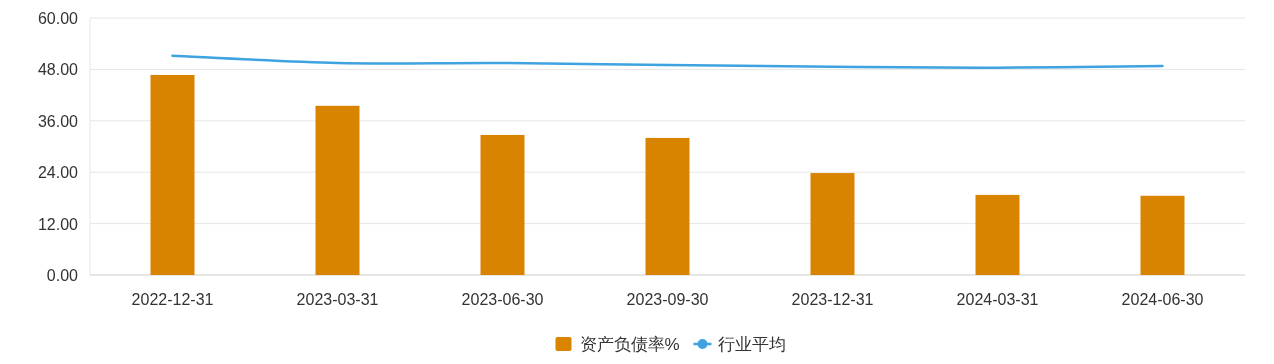 The image size is (1274, 364). Describe the element at coordinates (667, 299) in the screenshot. I see `x-tick-label: 2023-09-30` at that location.